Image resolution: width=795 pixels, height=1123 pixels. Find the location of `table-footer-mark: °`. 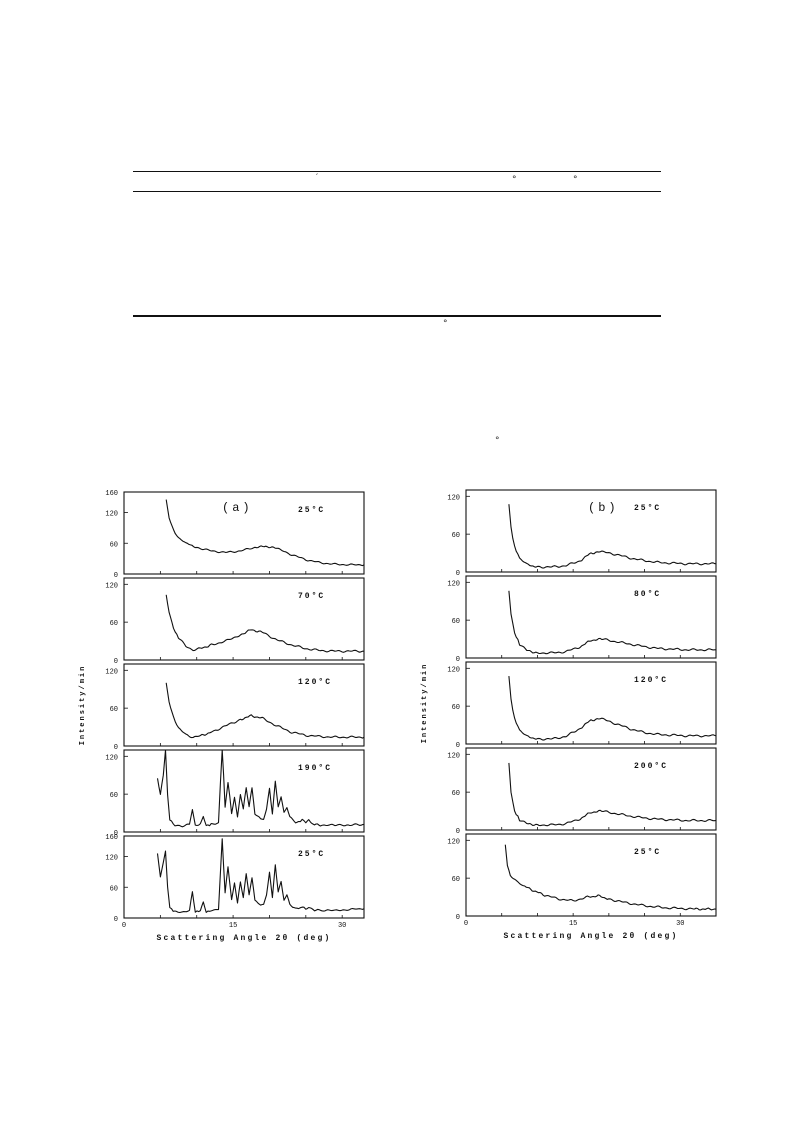

table-footer-mark: ° is located at coordinates (445, 324).